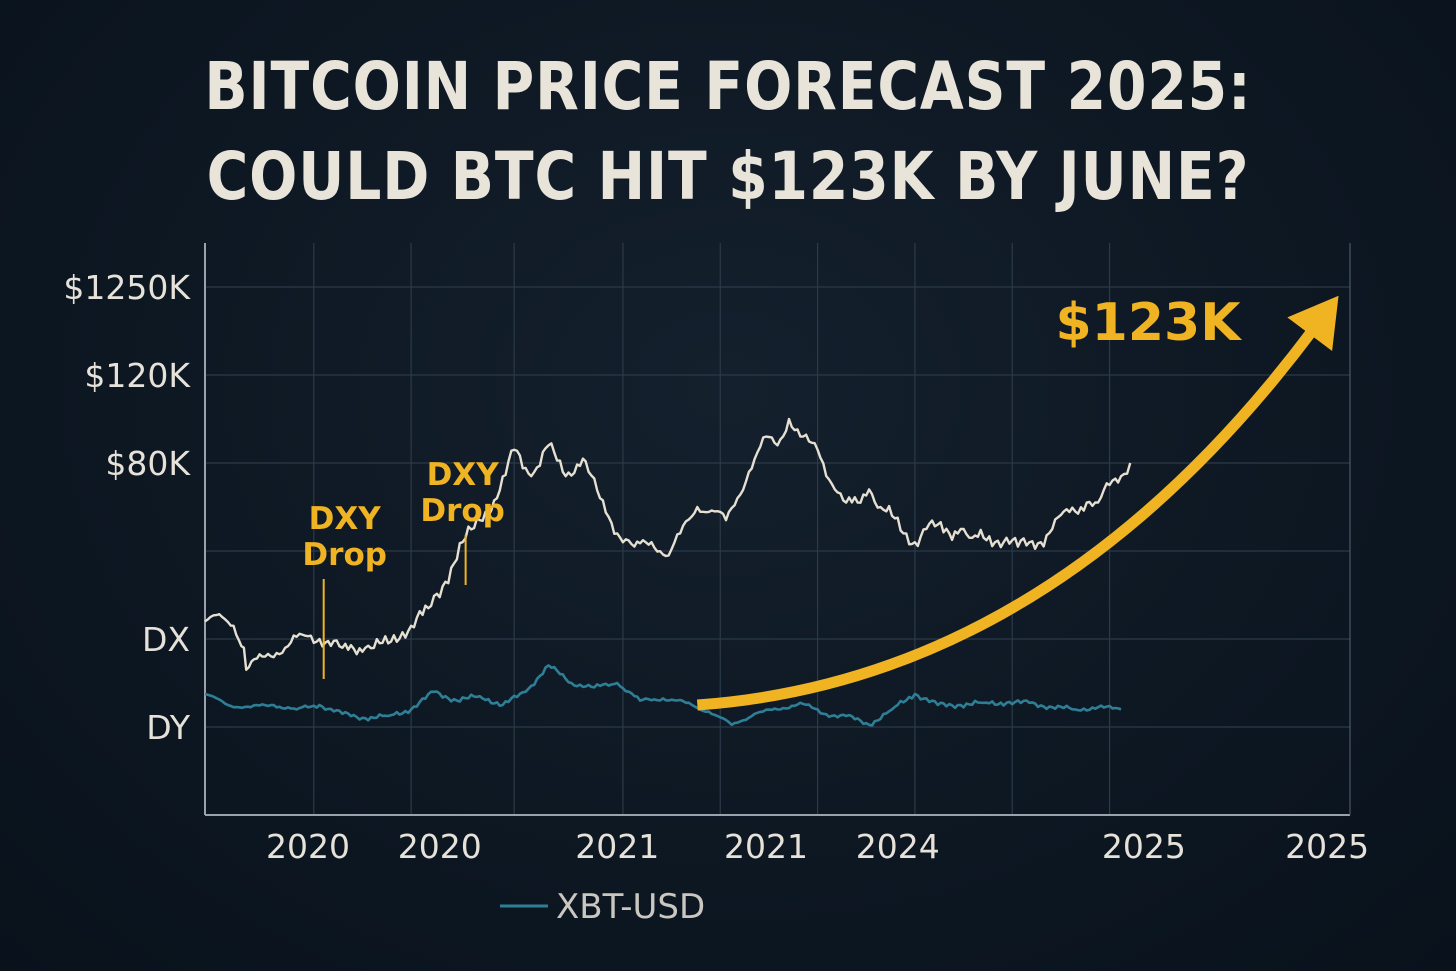  Describe the element at coordinates (148, 463) in the screenshot. I see `y-tick-label: $80K` at that location.